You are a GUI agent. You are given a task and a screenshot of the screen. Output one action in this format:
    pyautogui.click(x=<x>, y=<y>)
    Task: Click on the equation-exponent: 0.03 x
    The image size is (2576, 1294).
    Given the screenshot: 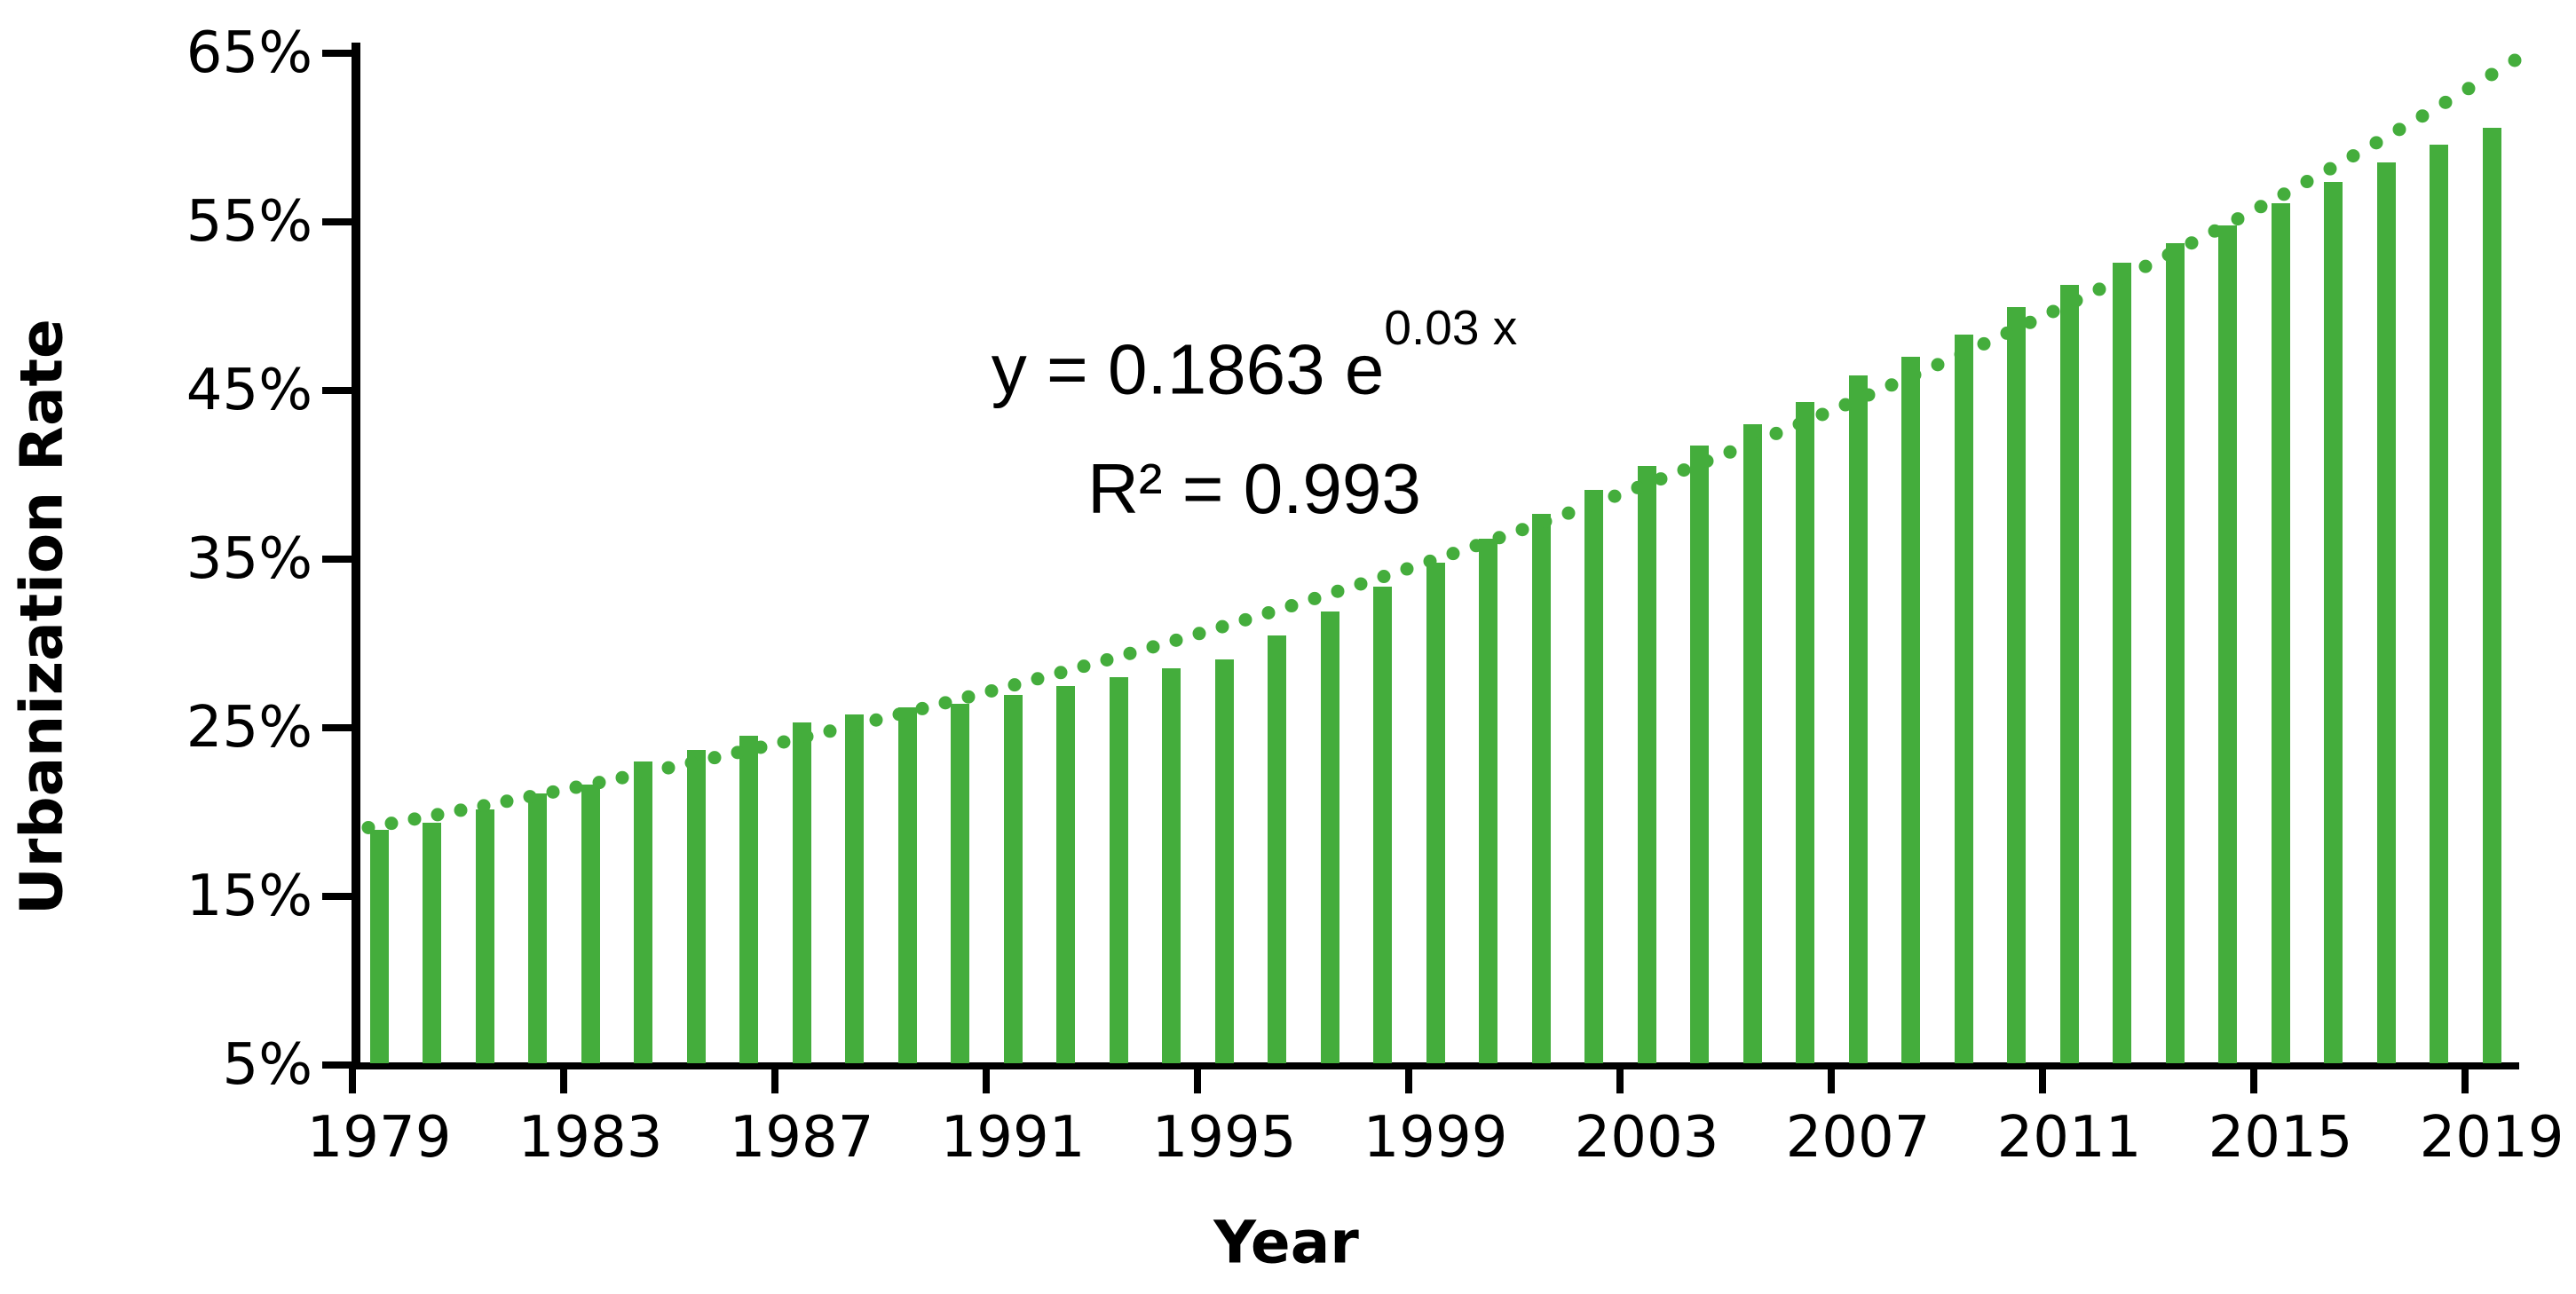 What is the action you would take?
    pyautogui.click(x=1451, y=327)
    